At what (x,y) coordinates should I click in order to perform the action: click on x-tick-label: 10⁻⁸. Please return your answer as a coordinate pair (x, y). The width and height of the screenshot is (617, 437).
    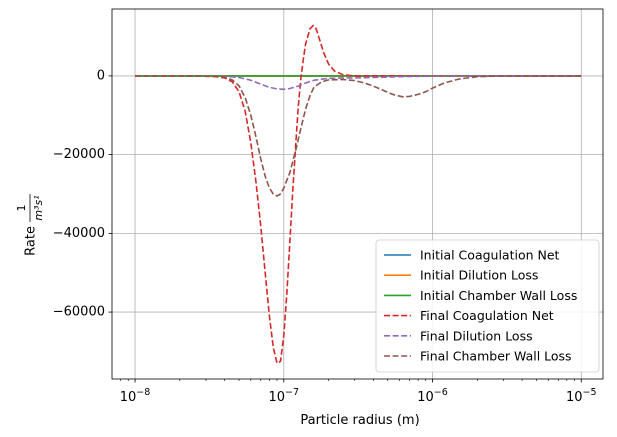
    Looking at the image, I should click on (135, 396).